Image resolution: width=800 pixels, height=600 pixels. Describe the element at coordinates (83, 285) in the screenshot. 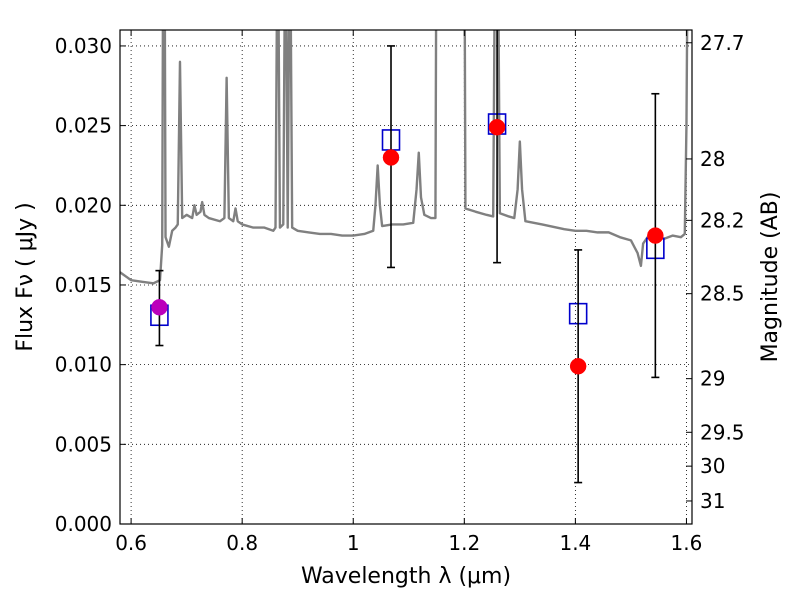

I see `y-tick-label: 0.015` at that location.